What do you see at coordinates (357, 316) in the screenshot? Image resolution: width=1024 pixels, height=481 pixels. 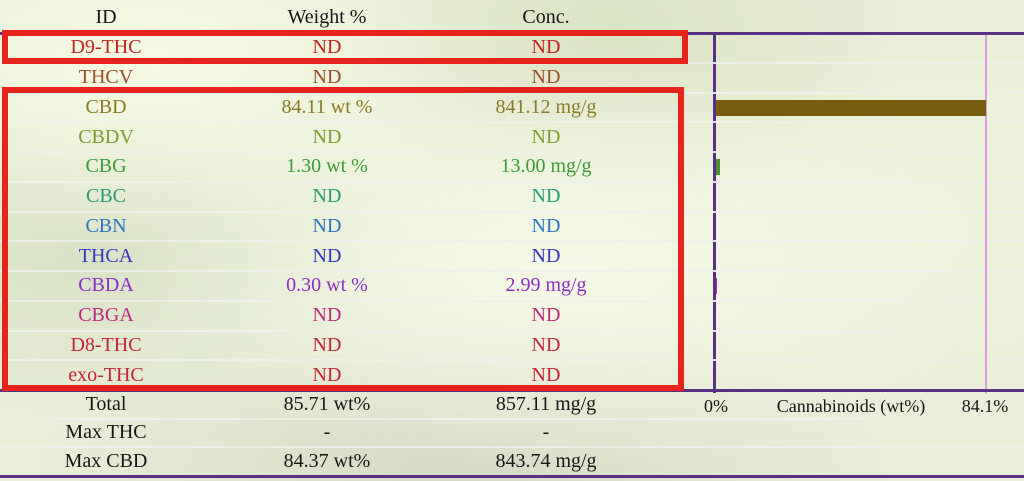 I see `table-row: CBGA ND ND` at bounding box center [357, 316].